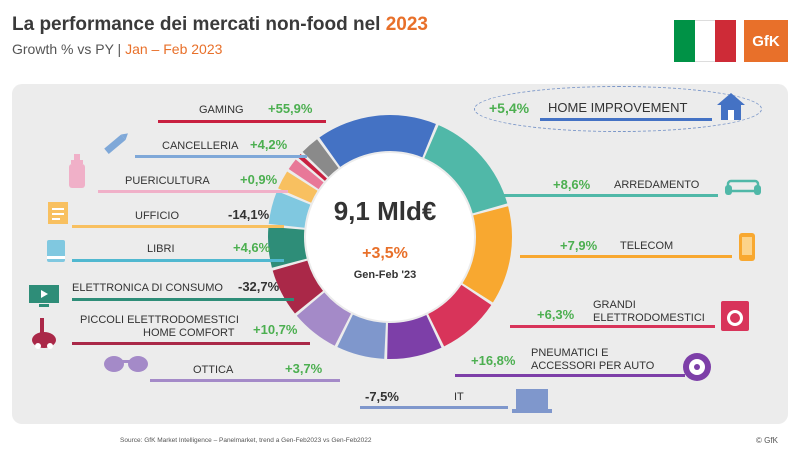  What do you see at coordinates (609, 195) in the screenshot?
I see `line-arredamento` at bounding box center [609, 195].